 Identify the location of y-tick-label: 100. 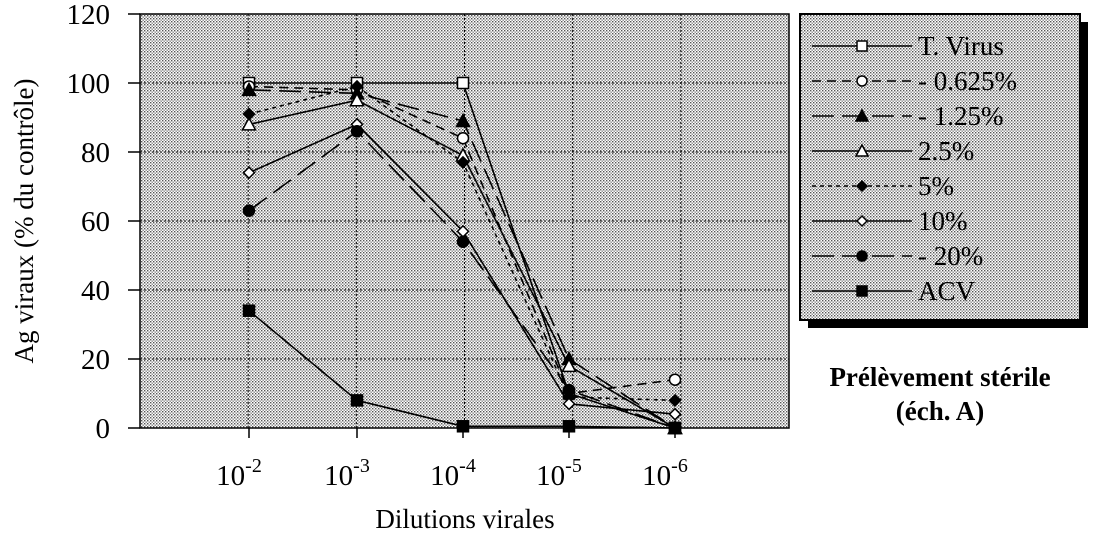
(89, 84).